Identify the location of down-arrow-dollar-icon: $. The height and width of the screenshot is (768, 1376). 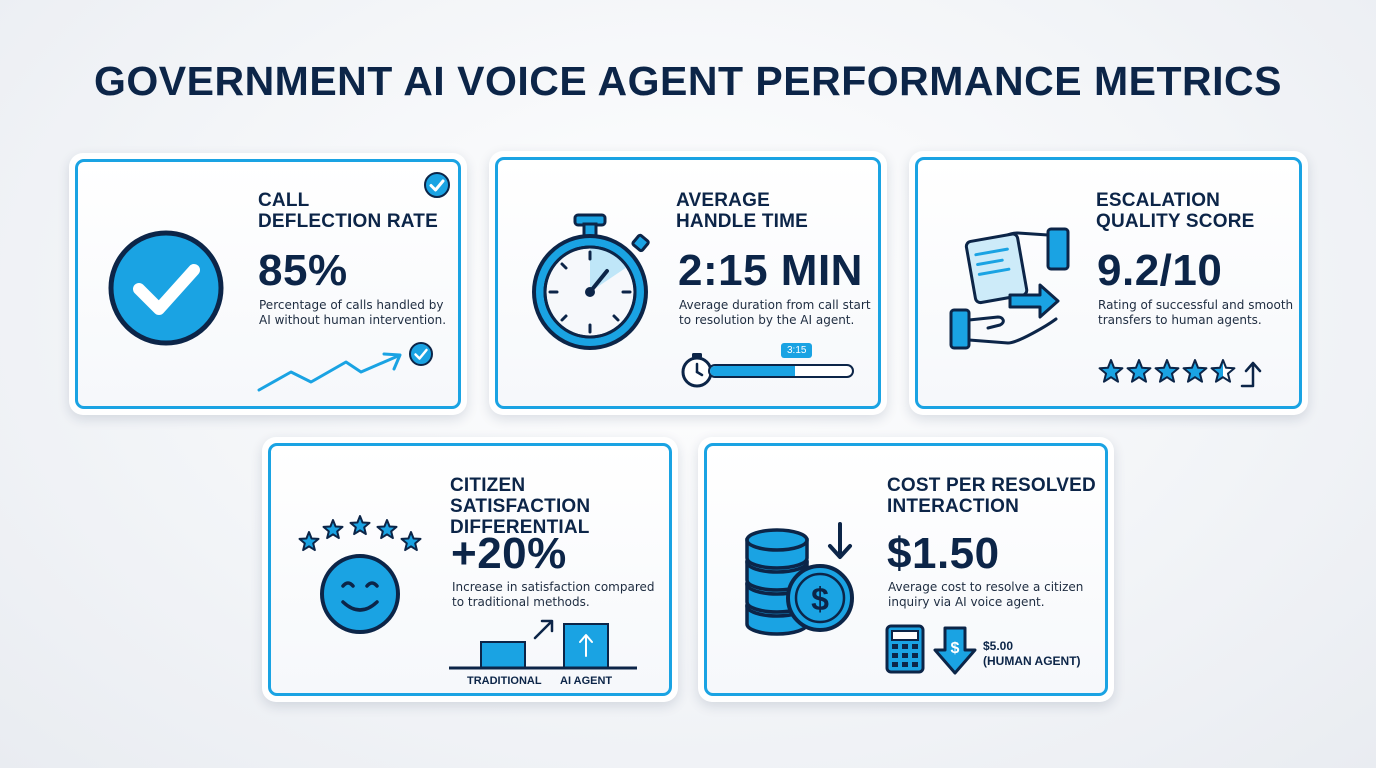
(955, 650).